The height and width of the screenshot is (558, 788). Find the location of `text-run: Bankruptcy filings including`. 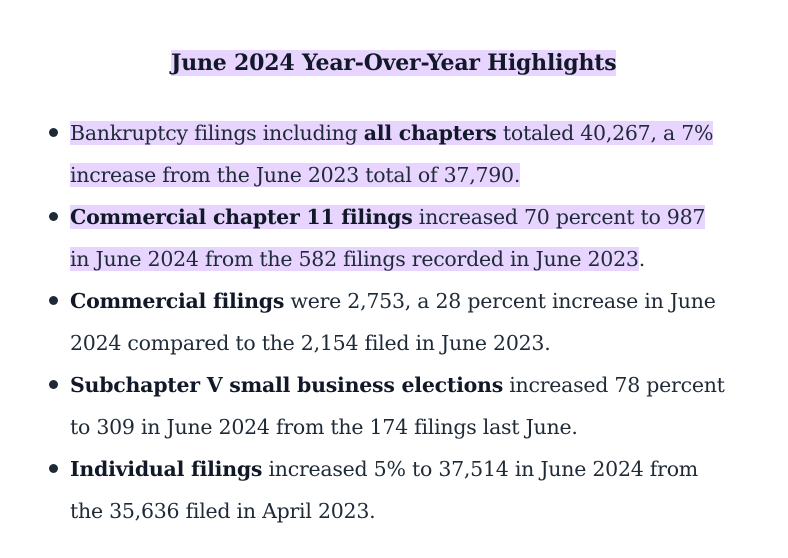

text-run: Bankruptcy filings including is located at coordinates (217, 133).